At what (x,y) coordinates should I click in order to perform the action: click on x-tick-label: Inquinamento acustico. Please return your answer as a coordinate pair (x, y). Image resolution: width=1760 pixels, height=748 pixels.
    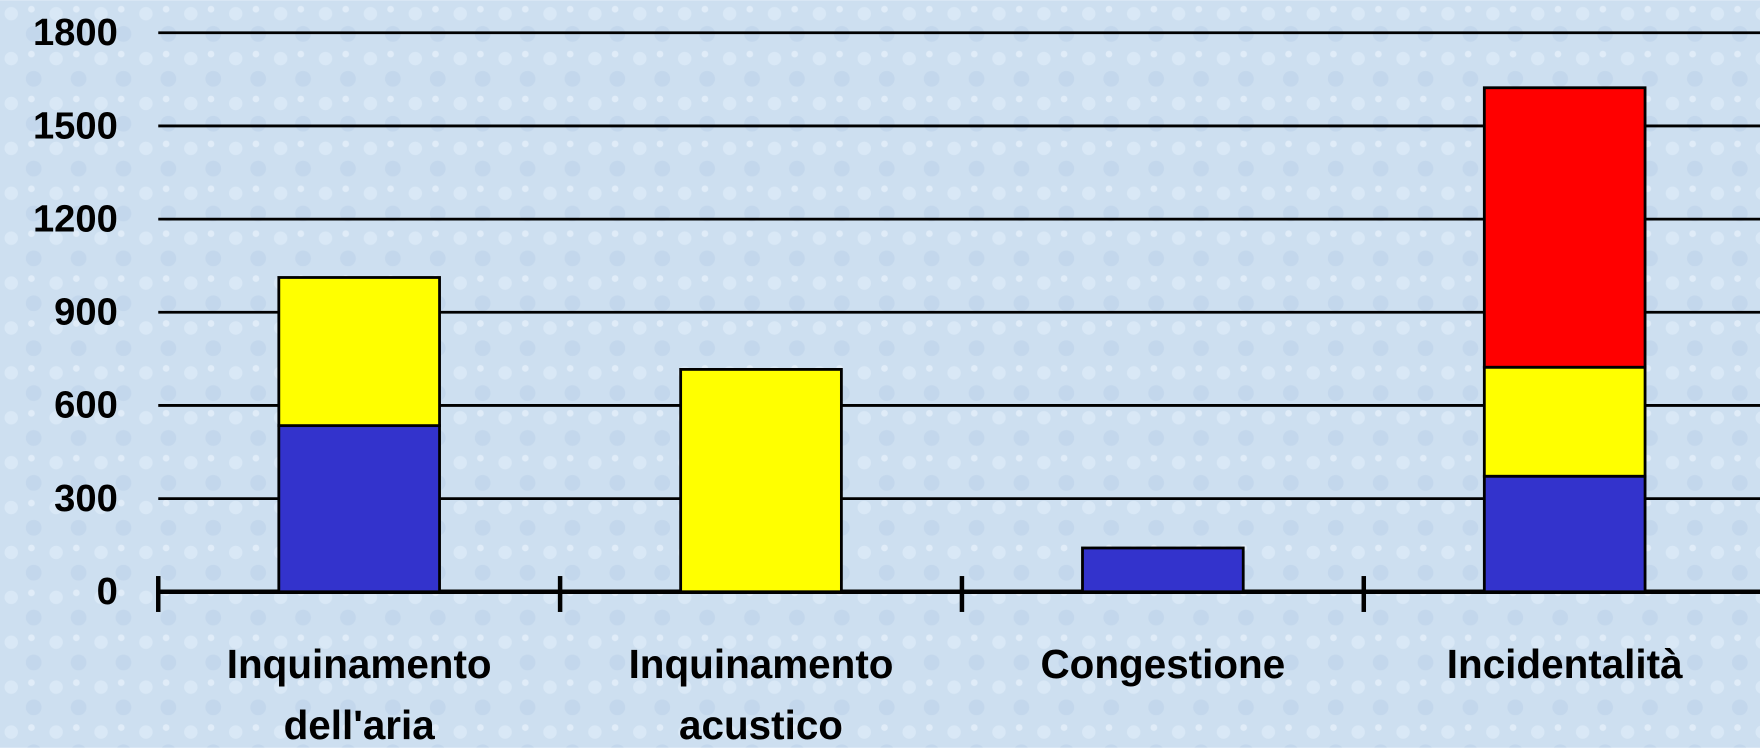
    Looking at the image, I should click on (761, 694).